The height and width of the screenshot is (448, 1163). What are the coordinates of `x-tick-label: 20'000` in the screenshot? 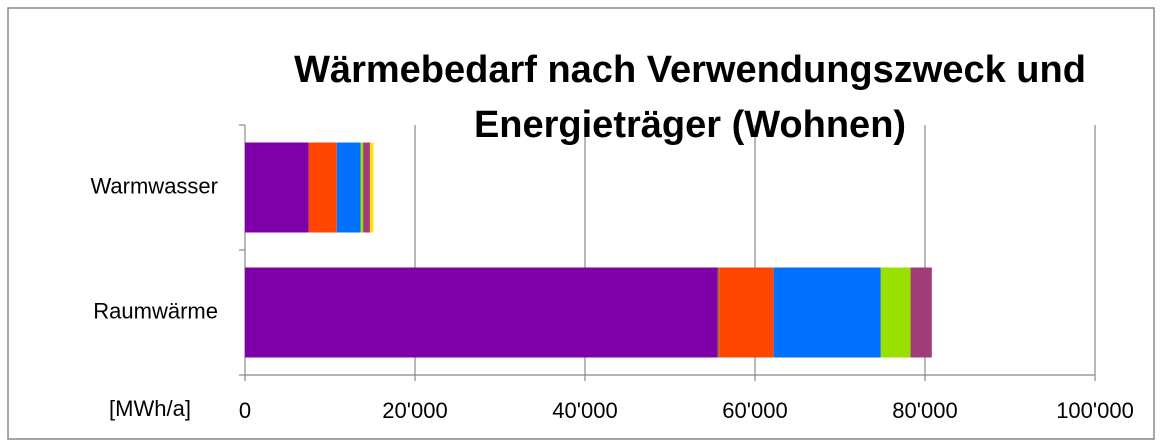 It's located at (414, 410).